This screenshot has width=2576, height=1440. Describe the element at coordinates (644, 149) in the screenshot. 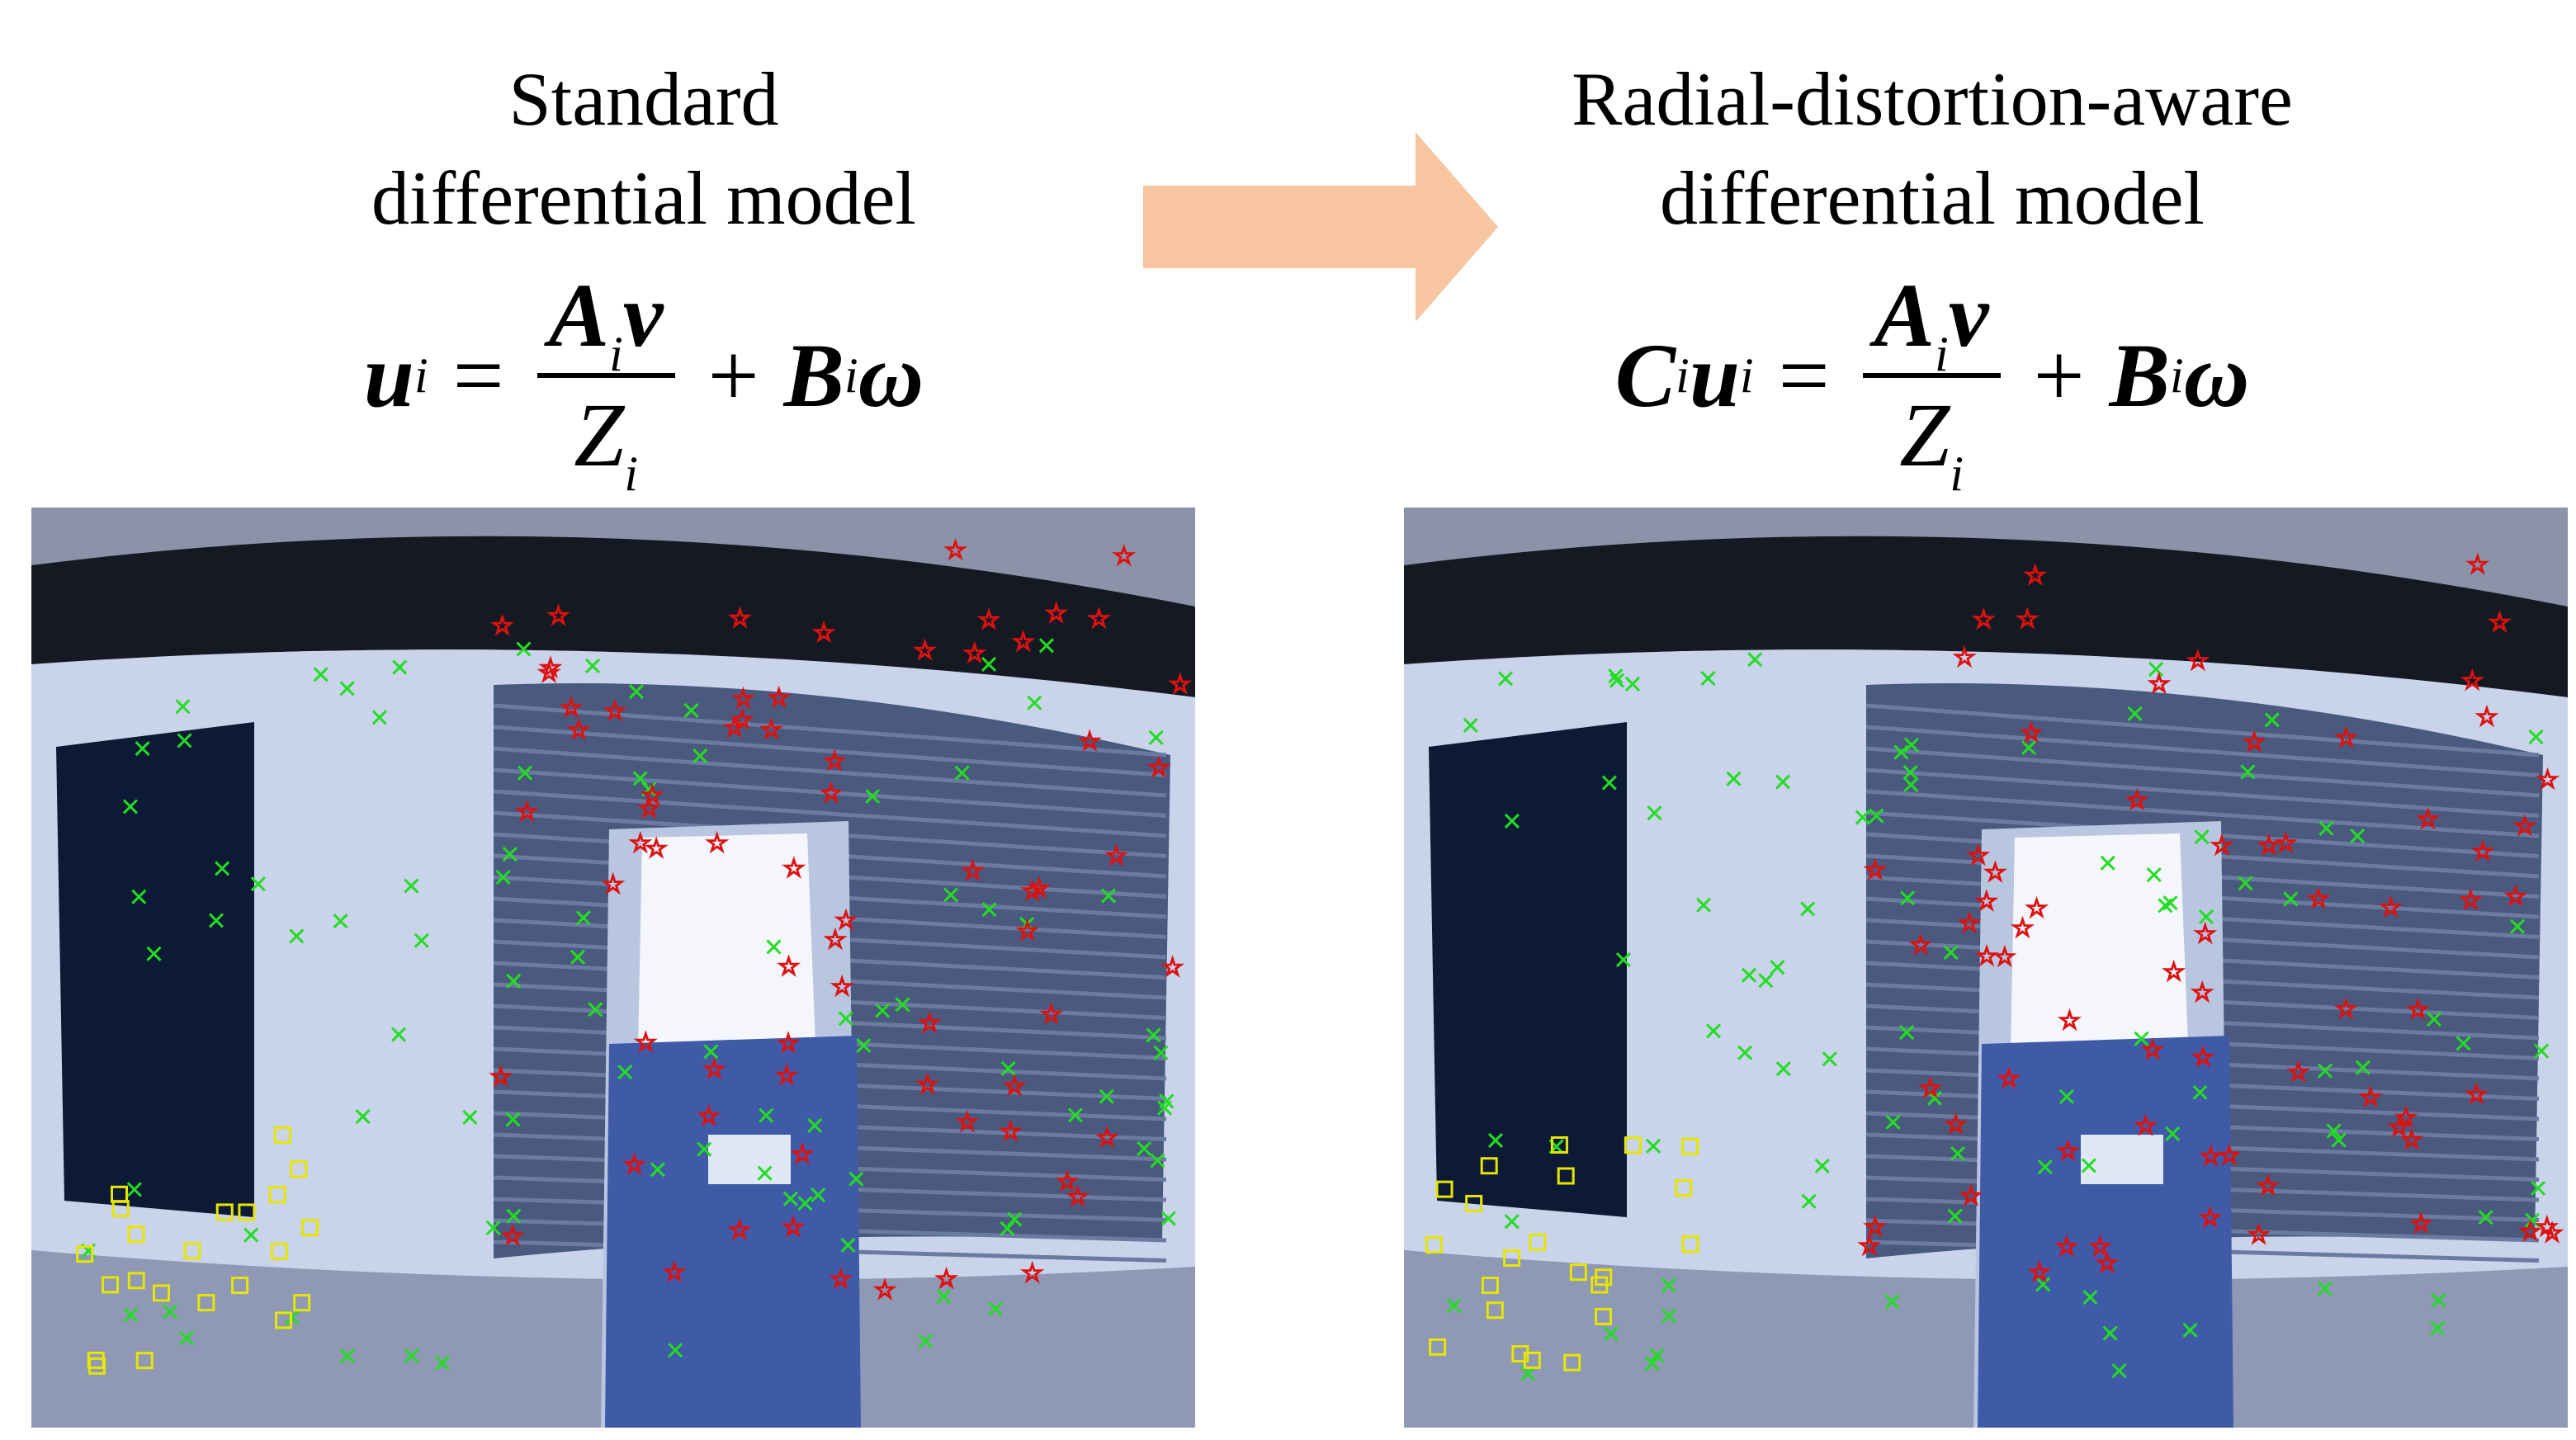

I see `left-title: Standard differential model` at that location.